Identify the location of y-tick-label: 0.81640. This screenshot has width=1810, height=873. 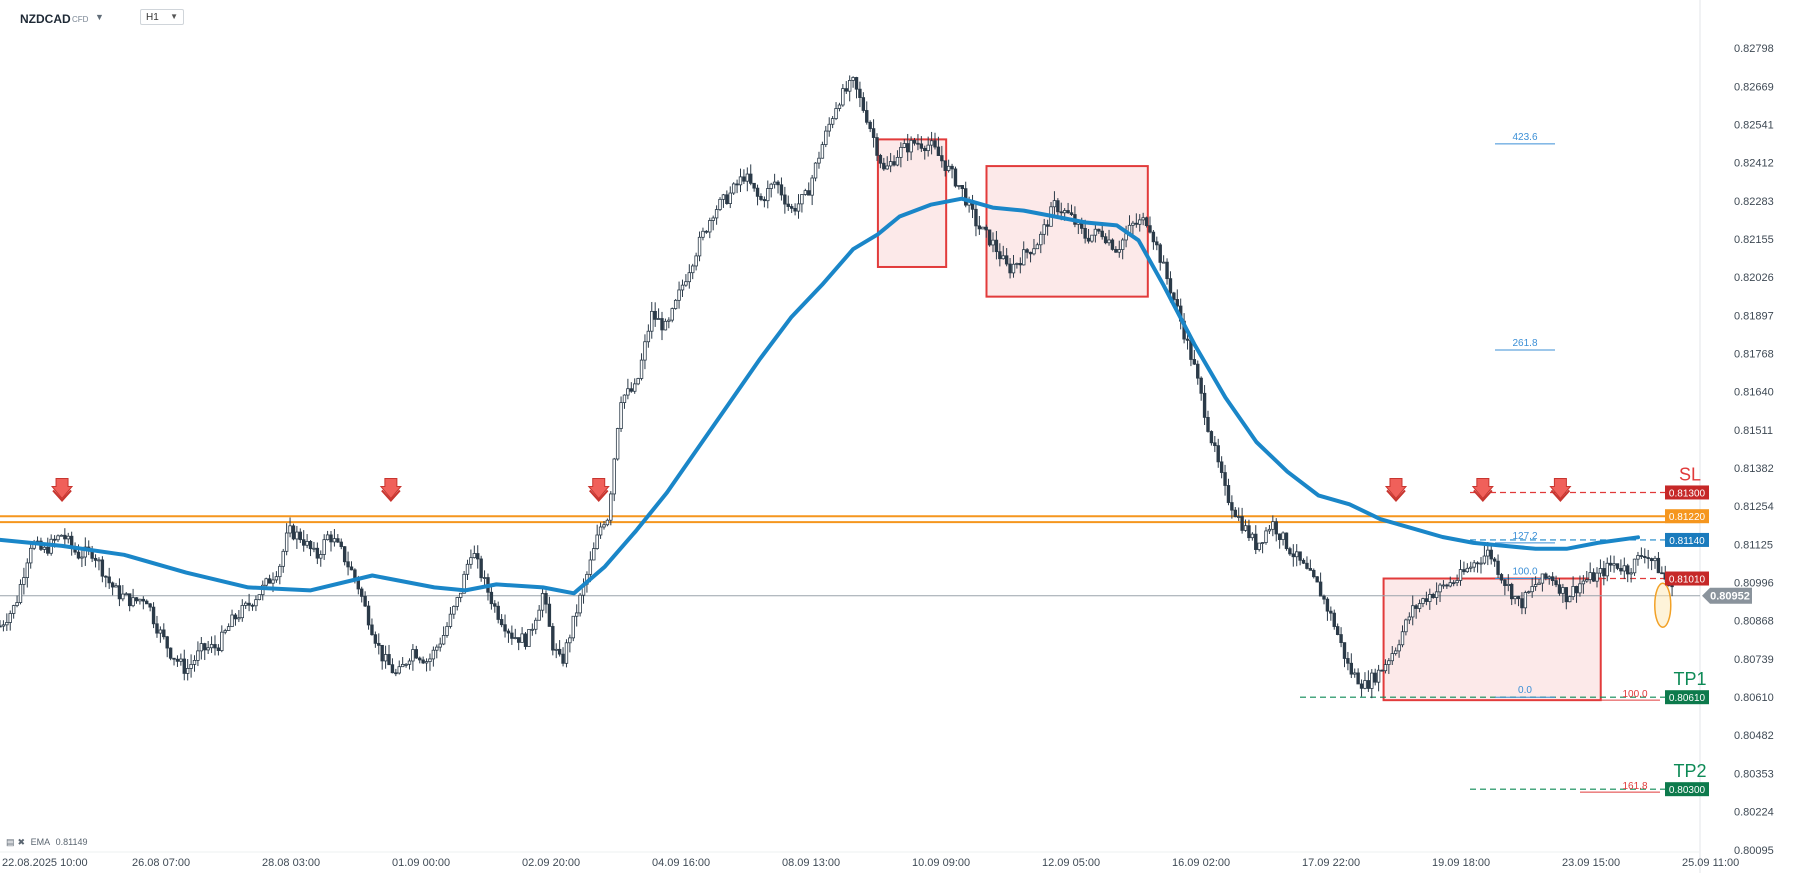
(1754, 393).